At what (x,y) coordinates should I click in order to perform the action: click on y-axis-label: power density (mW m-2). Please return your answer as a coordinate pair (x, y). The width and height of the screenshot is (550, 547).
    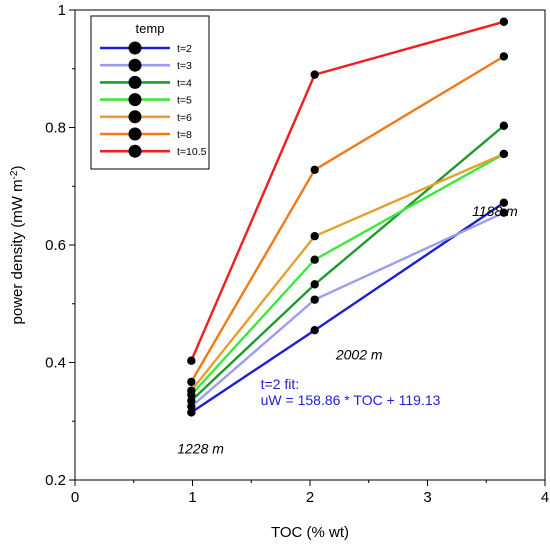
    Looking at the image, I should click on (17, 245).